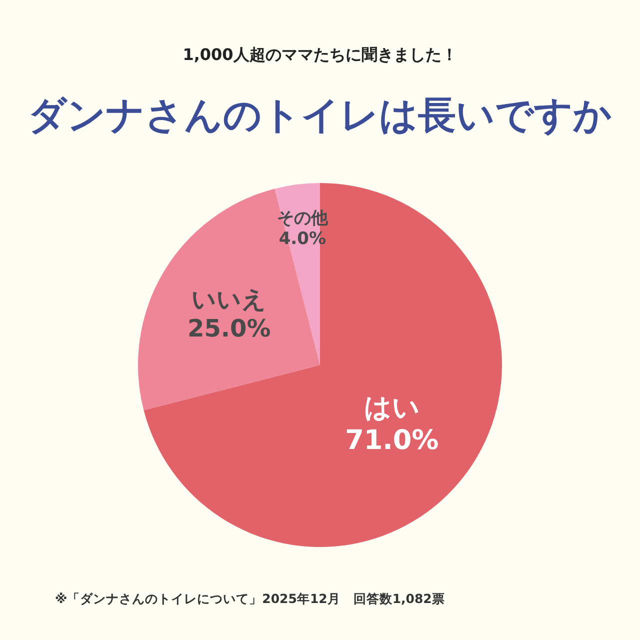  What do you see at coordinates (320, 115) in the screenshot?
I see `chart-title: ダンナさんのトイレは長いですか` at bounding box center [320, 115].